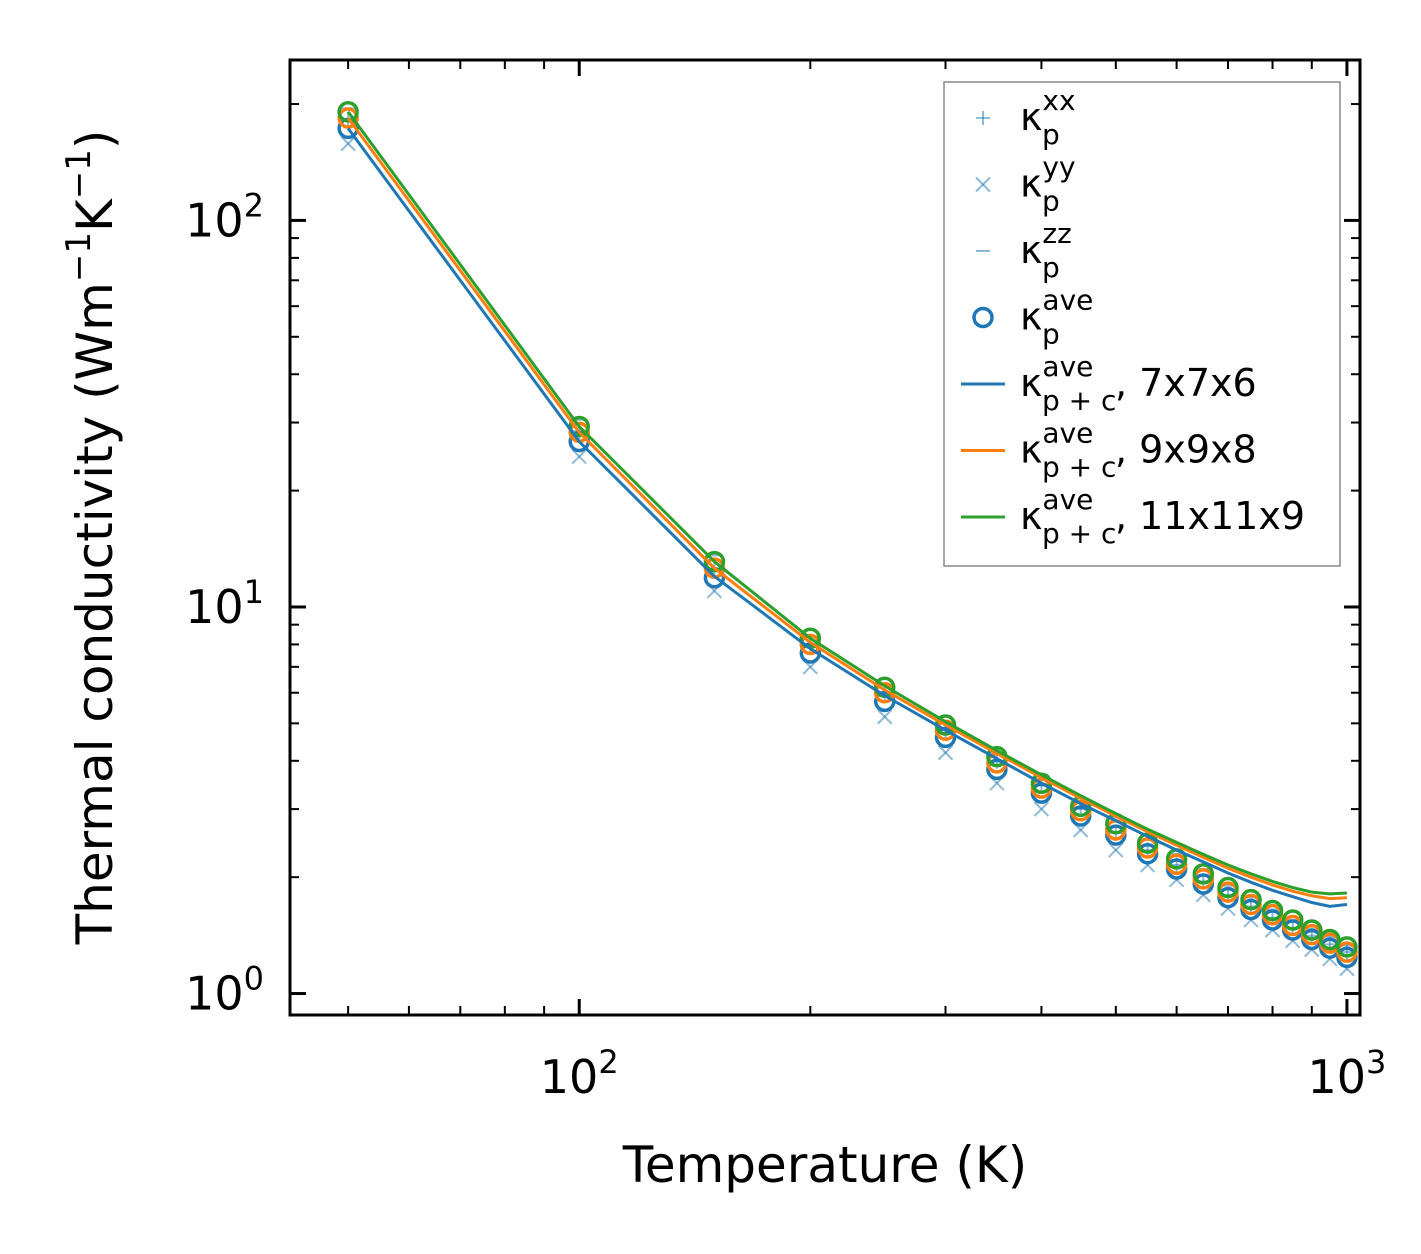 This screenshot has height=1254, width=1421. I want to click on legend-label: κzz p, so click(1046, 250).